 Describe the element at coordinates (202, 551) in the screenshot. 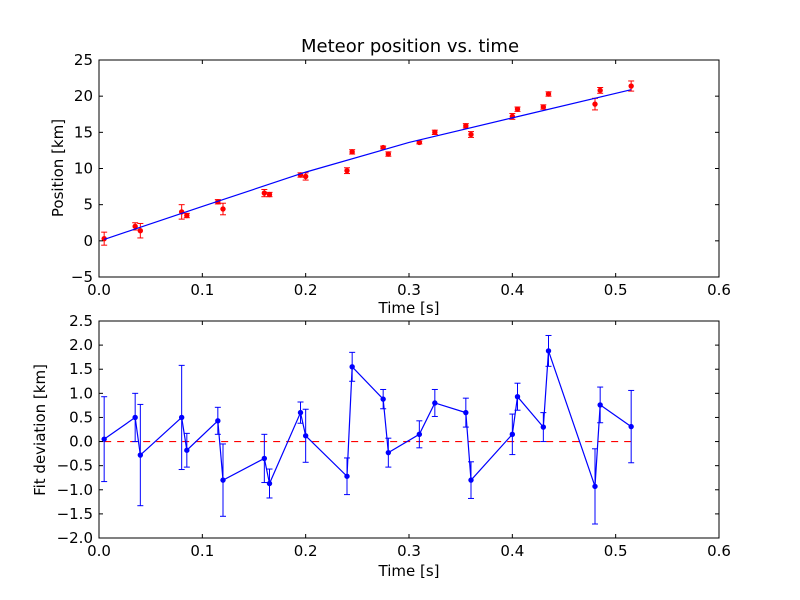

I see `deviation-xtick-label: 0.1` at that location.